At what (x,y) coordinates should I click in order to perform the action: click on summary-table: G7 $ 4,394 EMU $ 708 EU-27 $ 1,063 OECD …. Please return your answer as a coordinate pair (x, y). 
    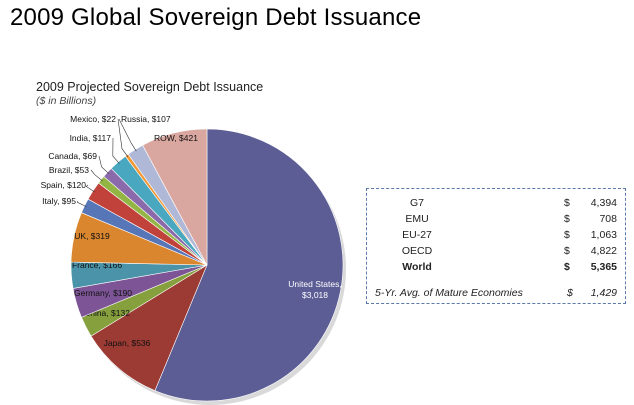
    Looking at the image, I should click on (496, 250).